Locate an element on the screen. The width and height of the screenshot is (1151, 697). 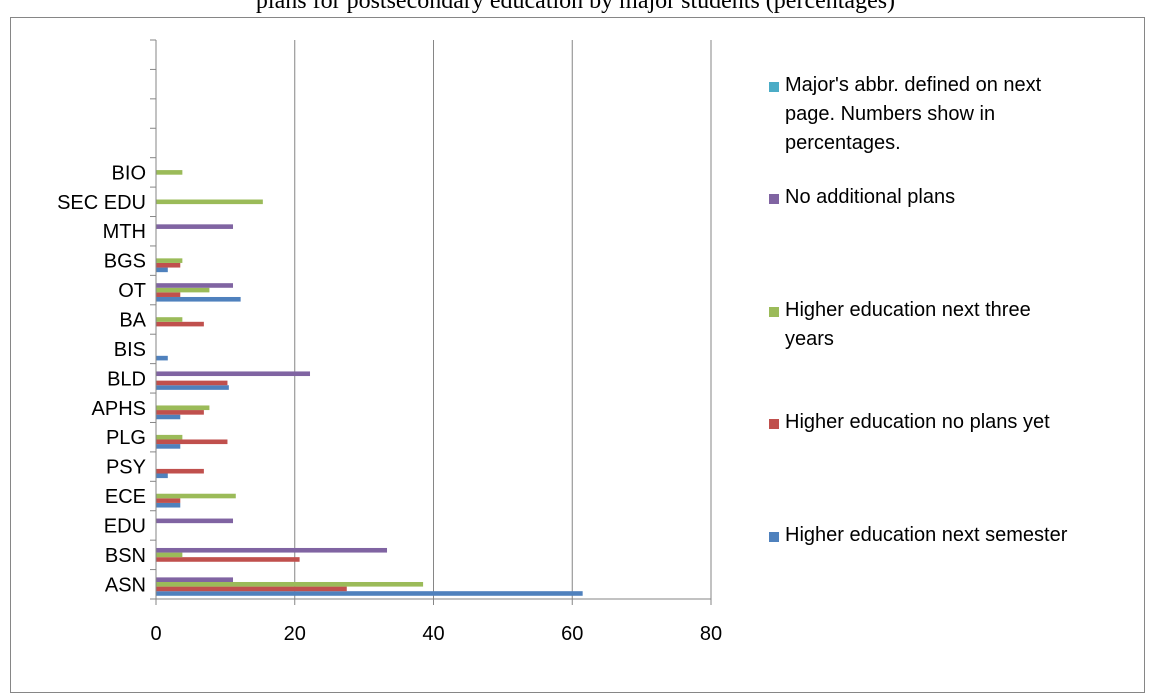
y-category-label: ASN is located at coordinates (125, 585).